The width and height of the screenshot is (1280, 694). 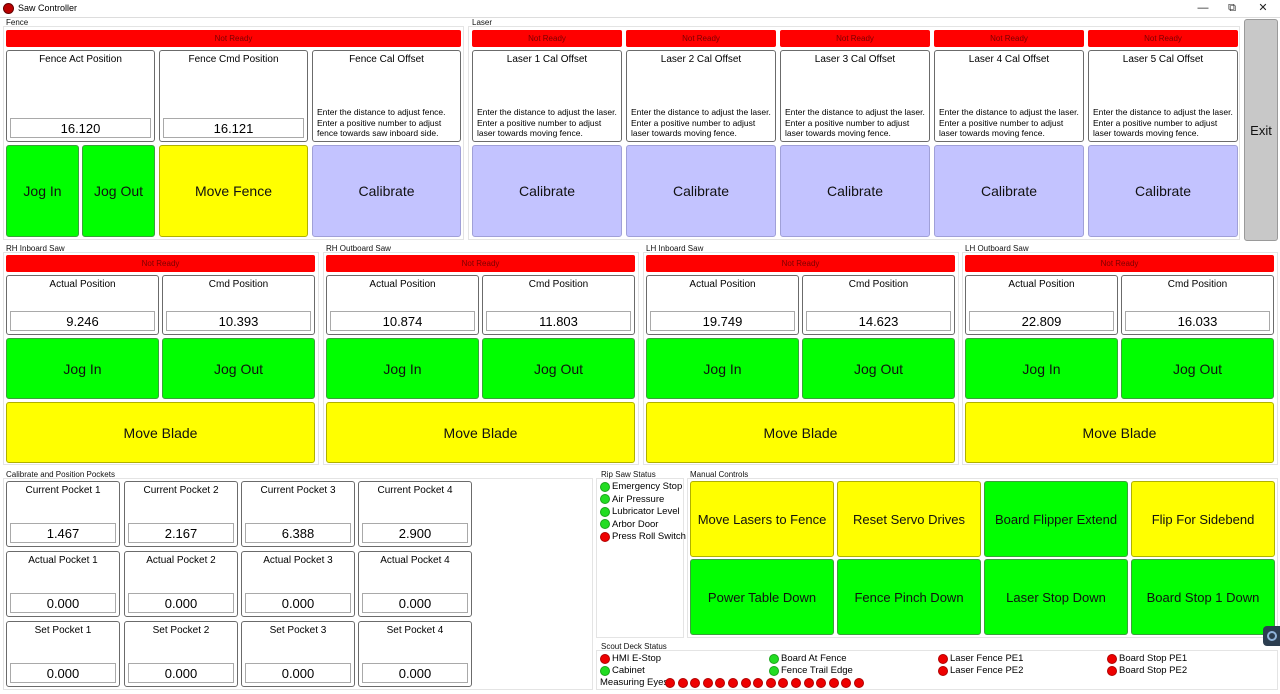 What do you see at coordinates (1056, 597) in the screenshot?
I see `manual-control-button: Laser Stop Down` at bounding box center [1056, 597].